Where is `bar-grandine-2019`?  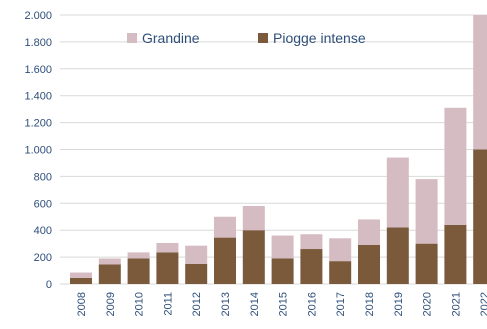
bar-grandine-2019 is located at coordinates (397, 192).